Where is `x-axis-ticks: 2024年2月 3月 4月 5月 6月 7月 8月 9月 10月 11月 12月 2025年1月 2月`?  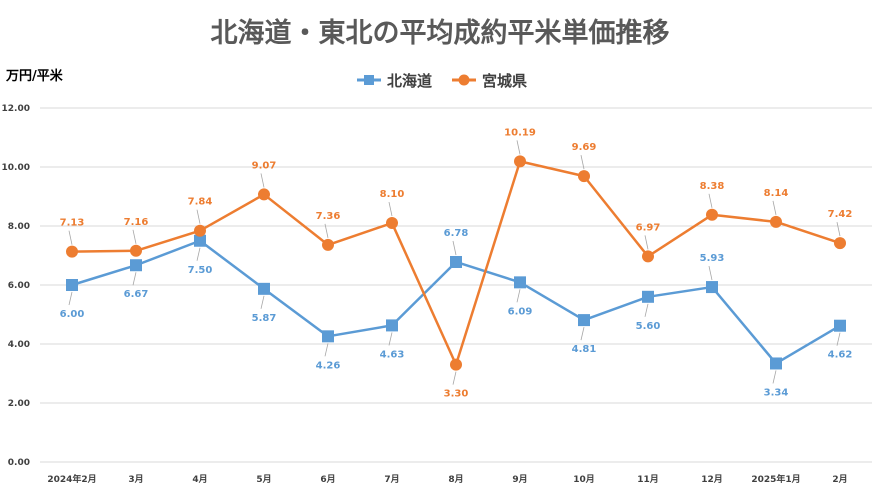
x-axis-ticks: 2024年2月 3月 4月 5月 6月 7月 8月 9月 10月 11月 12月 2025年1月 2月 is located at coordinates (447, 479).